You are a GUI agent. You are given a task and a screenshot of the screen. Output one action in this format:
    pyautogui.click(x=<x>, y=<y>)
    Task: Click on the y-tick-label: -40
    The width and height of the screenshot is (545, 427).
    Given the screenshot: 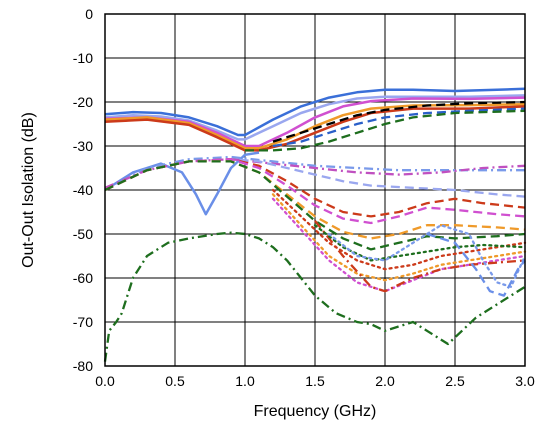 What is the action you would take?
    pyautogui.click(x=83, y=190)
    